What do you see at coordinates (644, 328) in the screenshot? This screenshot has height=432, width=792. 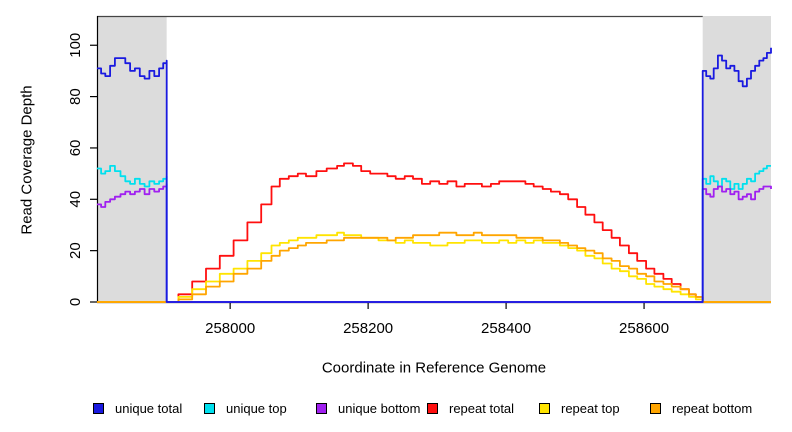 I see `x-tick-label: 258600` at bounding box center [644, 328].